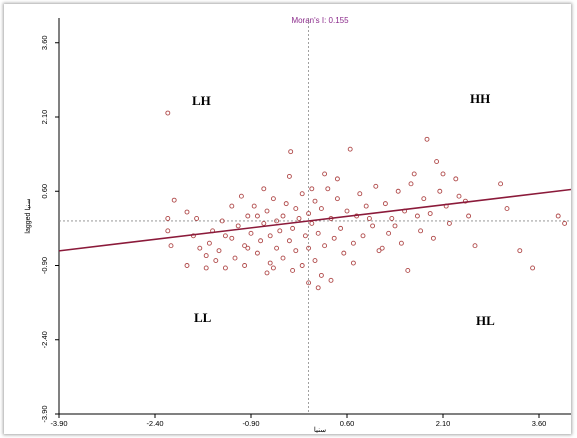 The width and height of the screenshot is (577, 438). I want to click on y-tick-label: -2.40, so click(44, 339).